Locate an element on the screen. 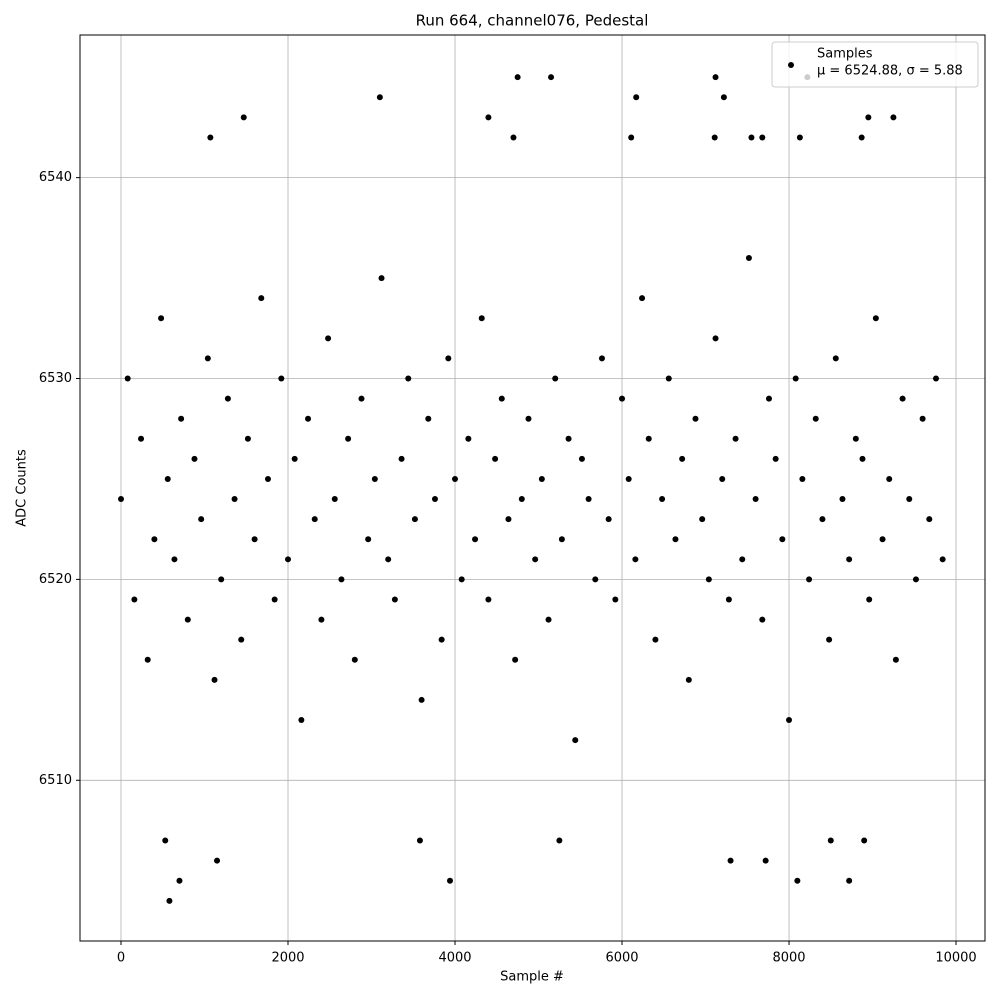 The image size is (1000, 1004). x-tick-label: 10000 is located at coordinates (955, 958).